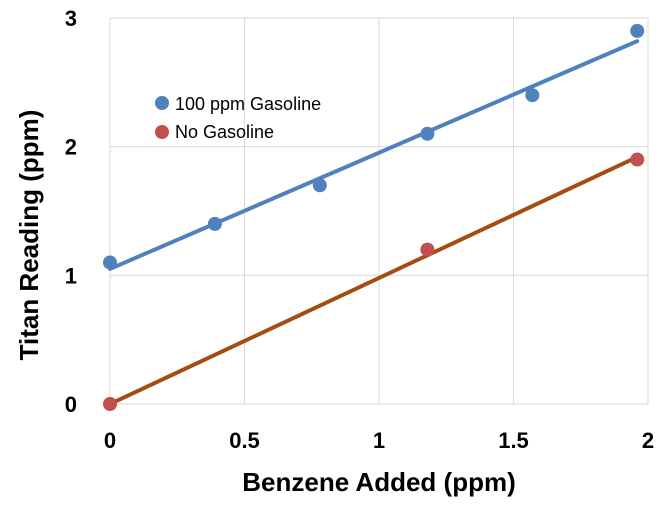  I want to click on x-tick-label: 1, so click(379, 440).